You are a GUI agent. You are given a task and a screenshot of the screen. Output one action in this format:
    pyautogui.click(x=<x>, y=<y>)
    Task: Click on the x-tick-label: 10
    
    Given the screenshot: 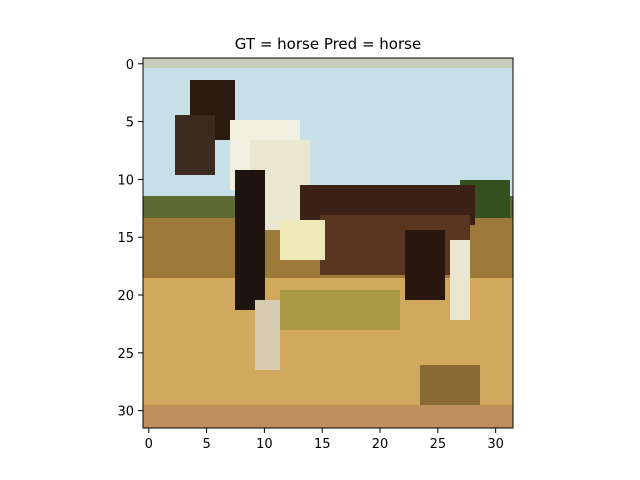 What is the action you would take?
    pyautogui.click(x=264, y=444)
    